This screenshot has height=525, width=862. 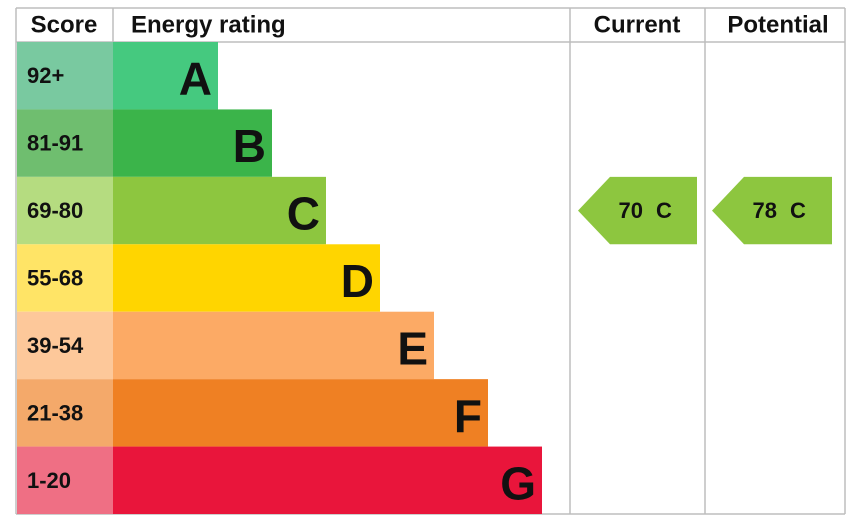 What do you see at coordinates (777, 25) in the screenshot?
I see `header-potential: Potential` at bounding box center [777, 25].